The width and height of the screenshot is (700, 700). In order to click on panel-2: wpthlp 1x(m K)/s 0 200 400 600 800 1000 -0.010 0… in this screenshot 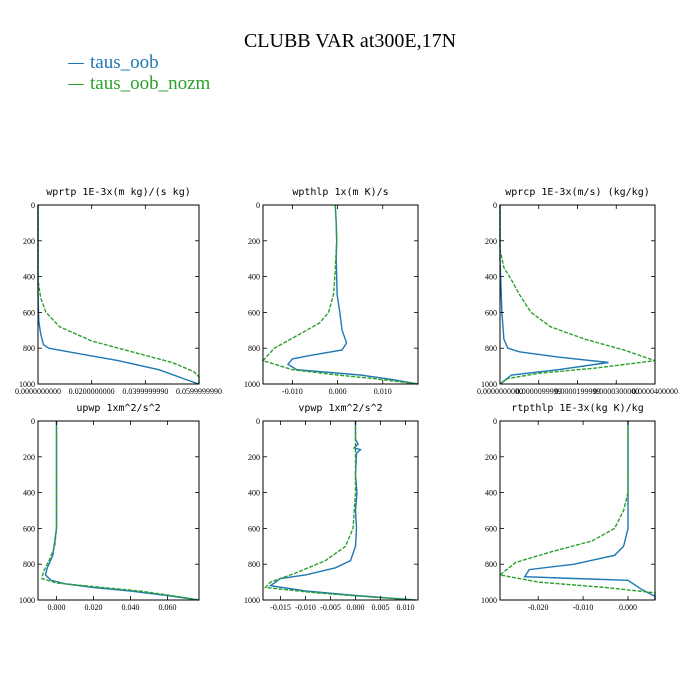, I will do `click(331, 291)`.